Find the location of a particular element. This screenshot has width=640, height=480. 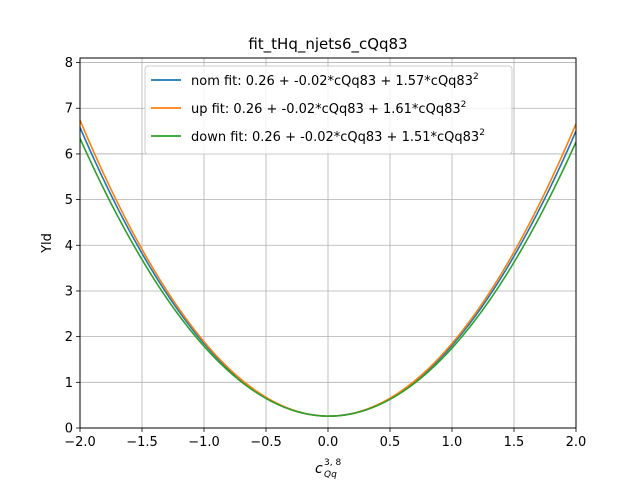

y-tick-label: 2 is located at coordinates (69, 337).